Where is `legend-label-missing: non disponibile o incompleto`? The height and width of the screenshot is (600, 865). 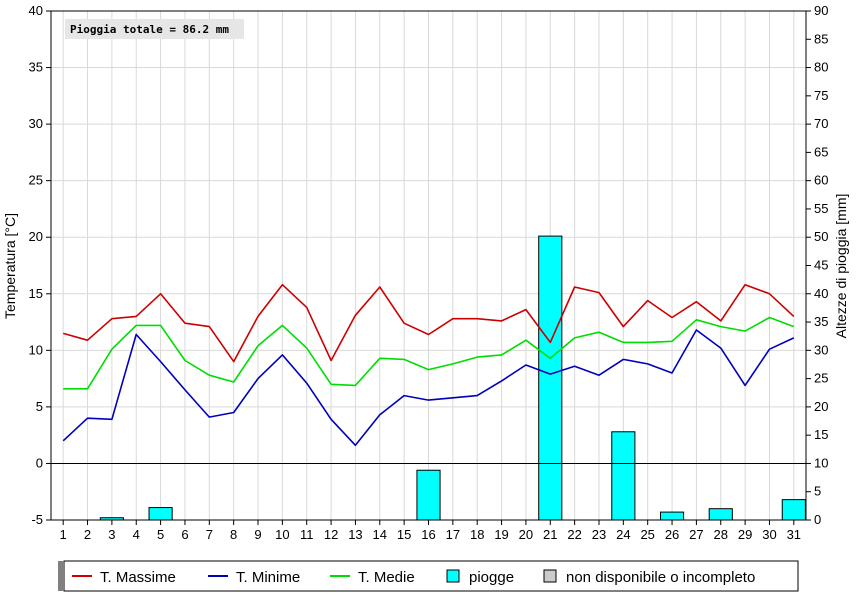
legend-label-missing: non disponibile o incompleto is located at coordinates (660, 577).